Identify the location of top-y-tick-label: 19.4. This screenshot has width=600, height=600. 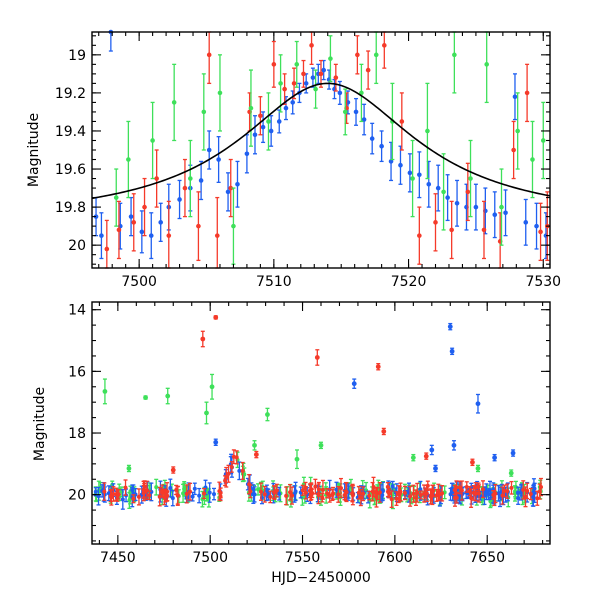
(70, 132).